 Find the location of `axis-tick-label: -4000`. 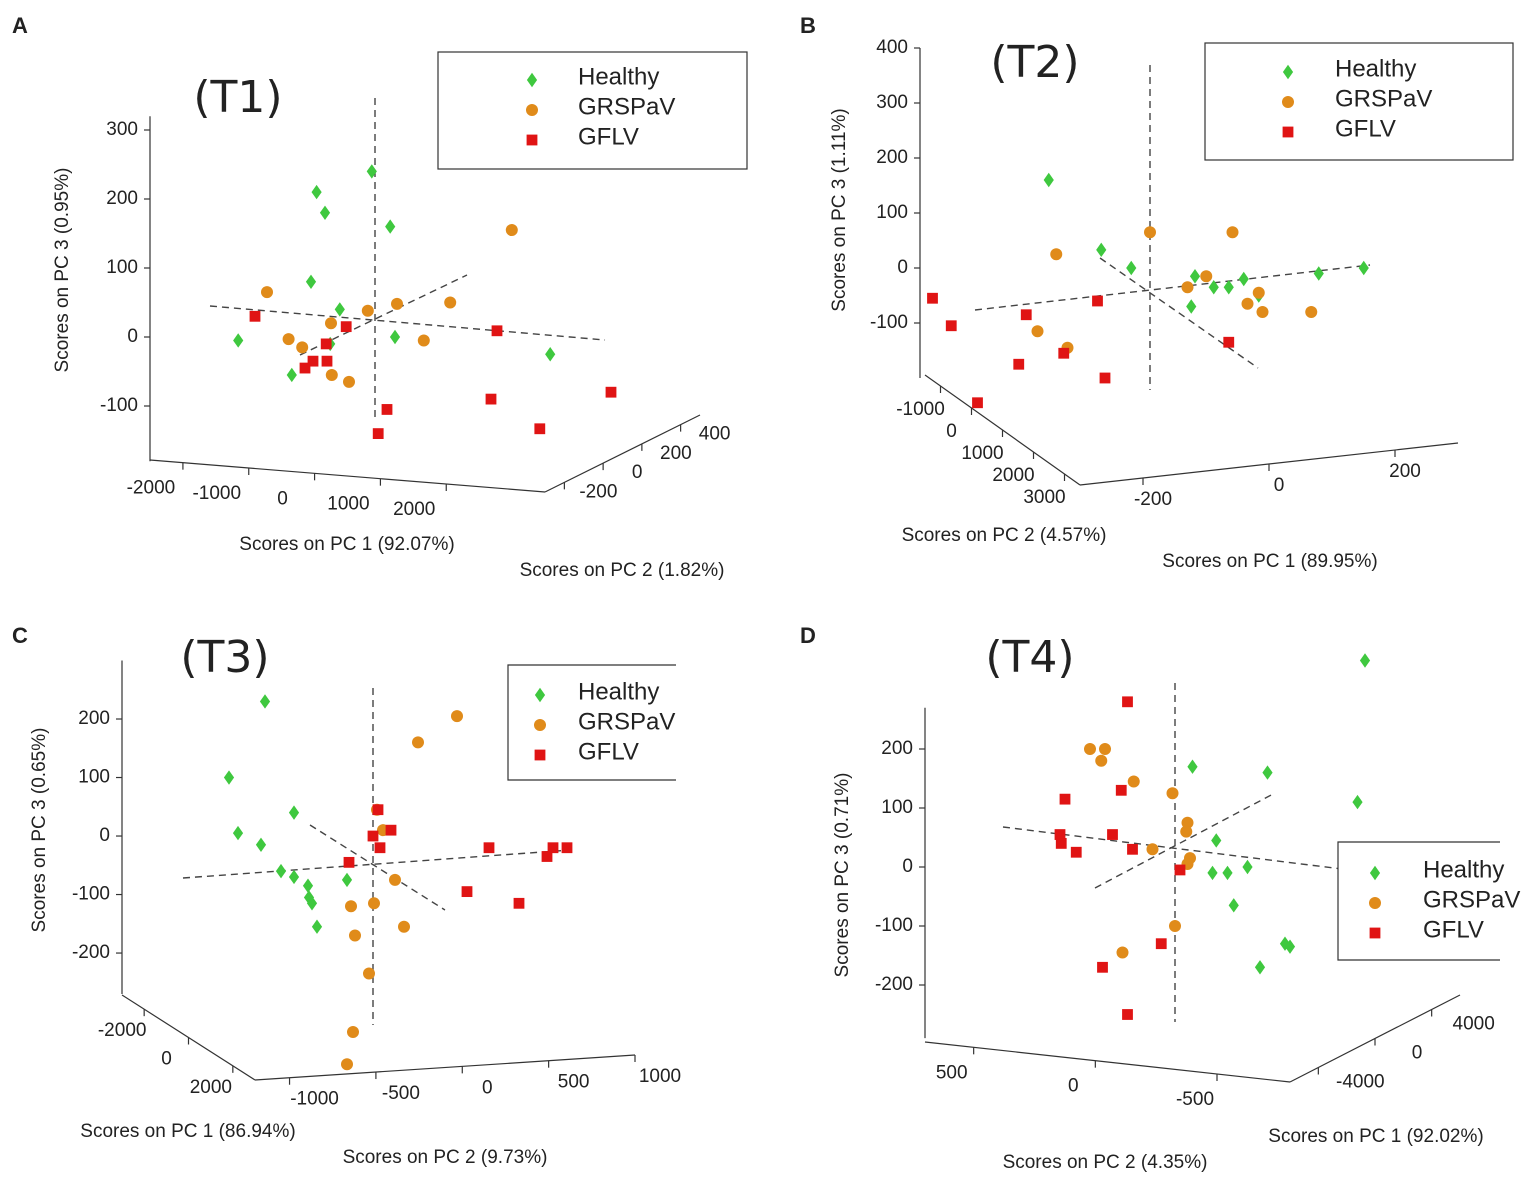

axis-tick-label: -4000 is located at coordinates (1360, 1082).